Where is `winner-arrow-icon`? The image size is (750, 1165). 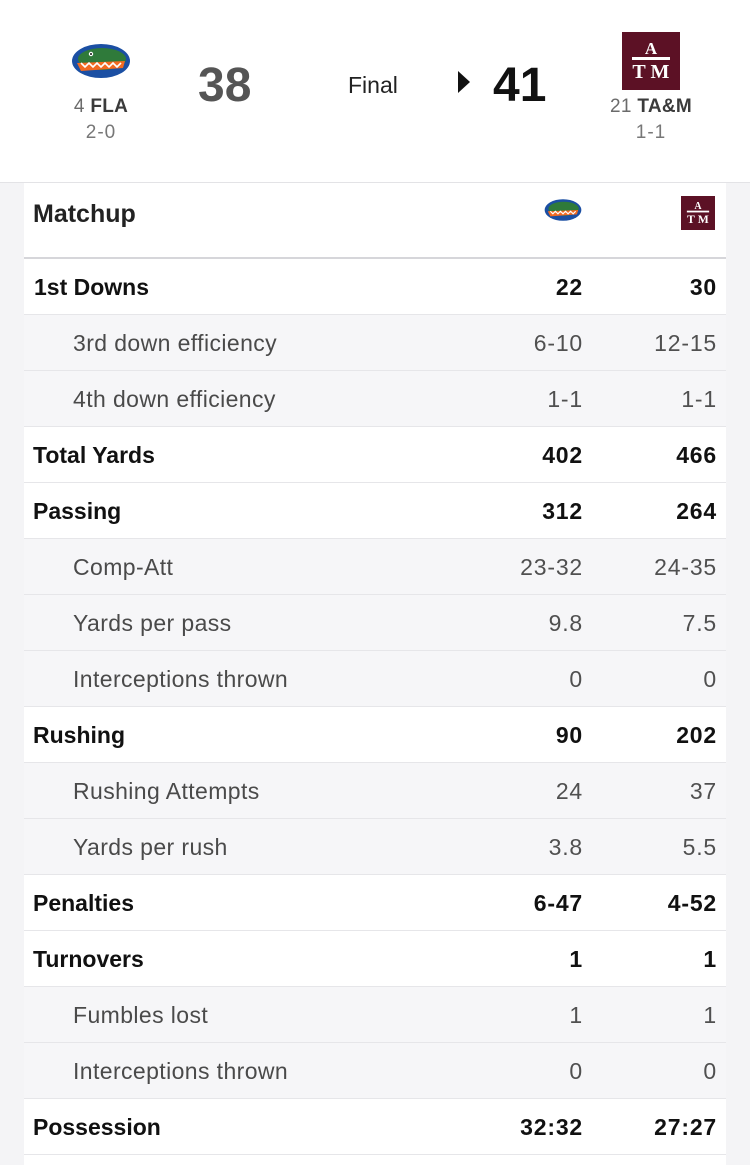 winner-arrow-icon is located at coordinates (464, 82).